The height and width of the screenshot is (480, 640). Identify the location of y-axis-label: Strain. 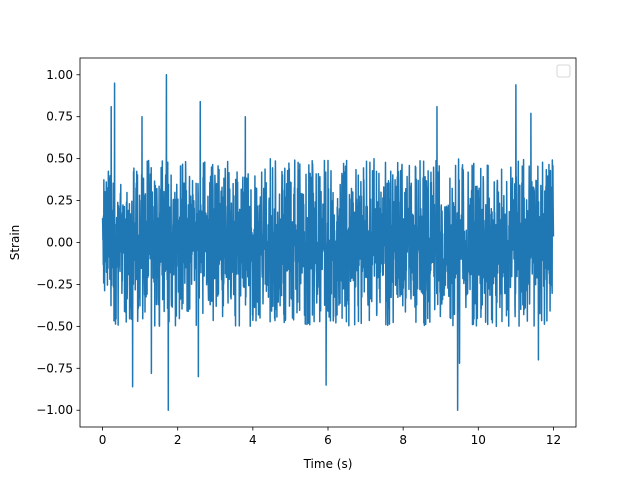
(15, 243).